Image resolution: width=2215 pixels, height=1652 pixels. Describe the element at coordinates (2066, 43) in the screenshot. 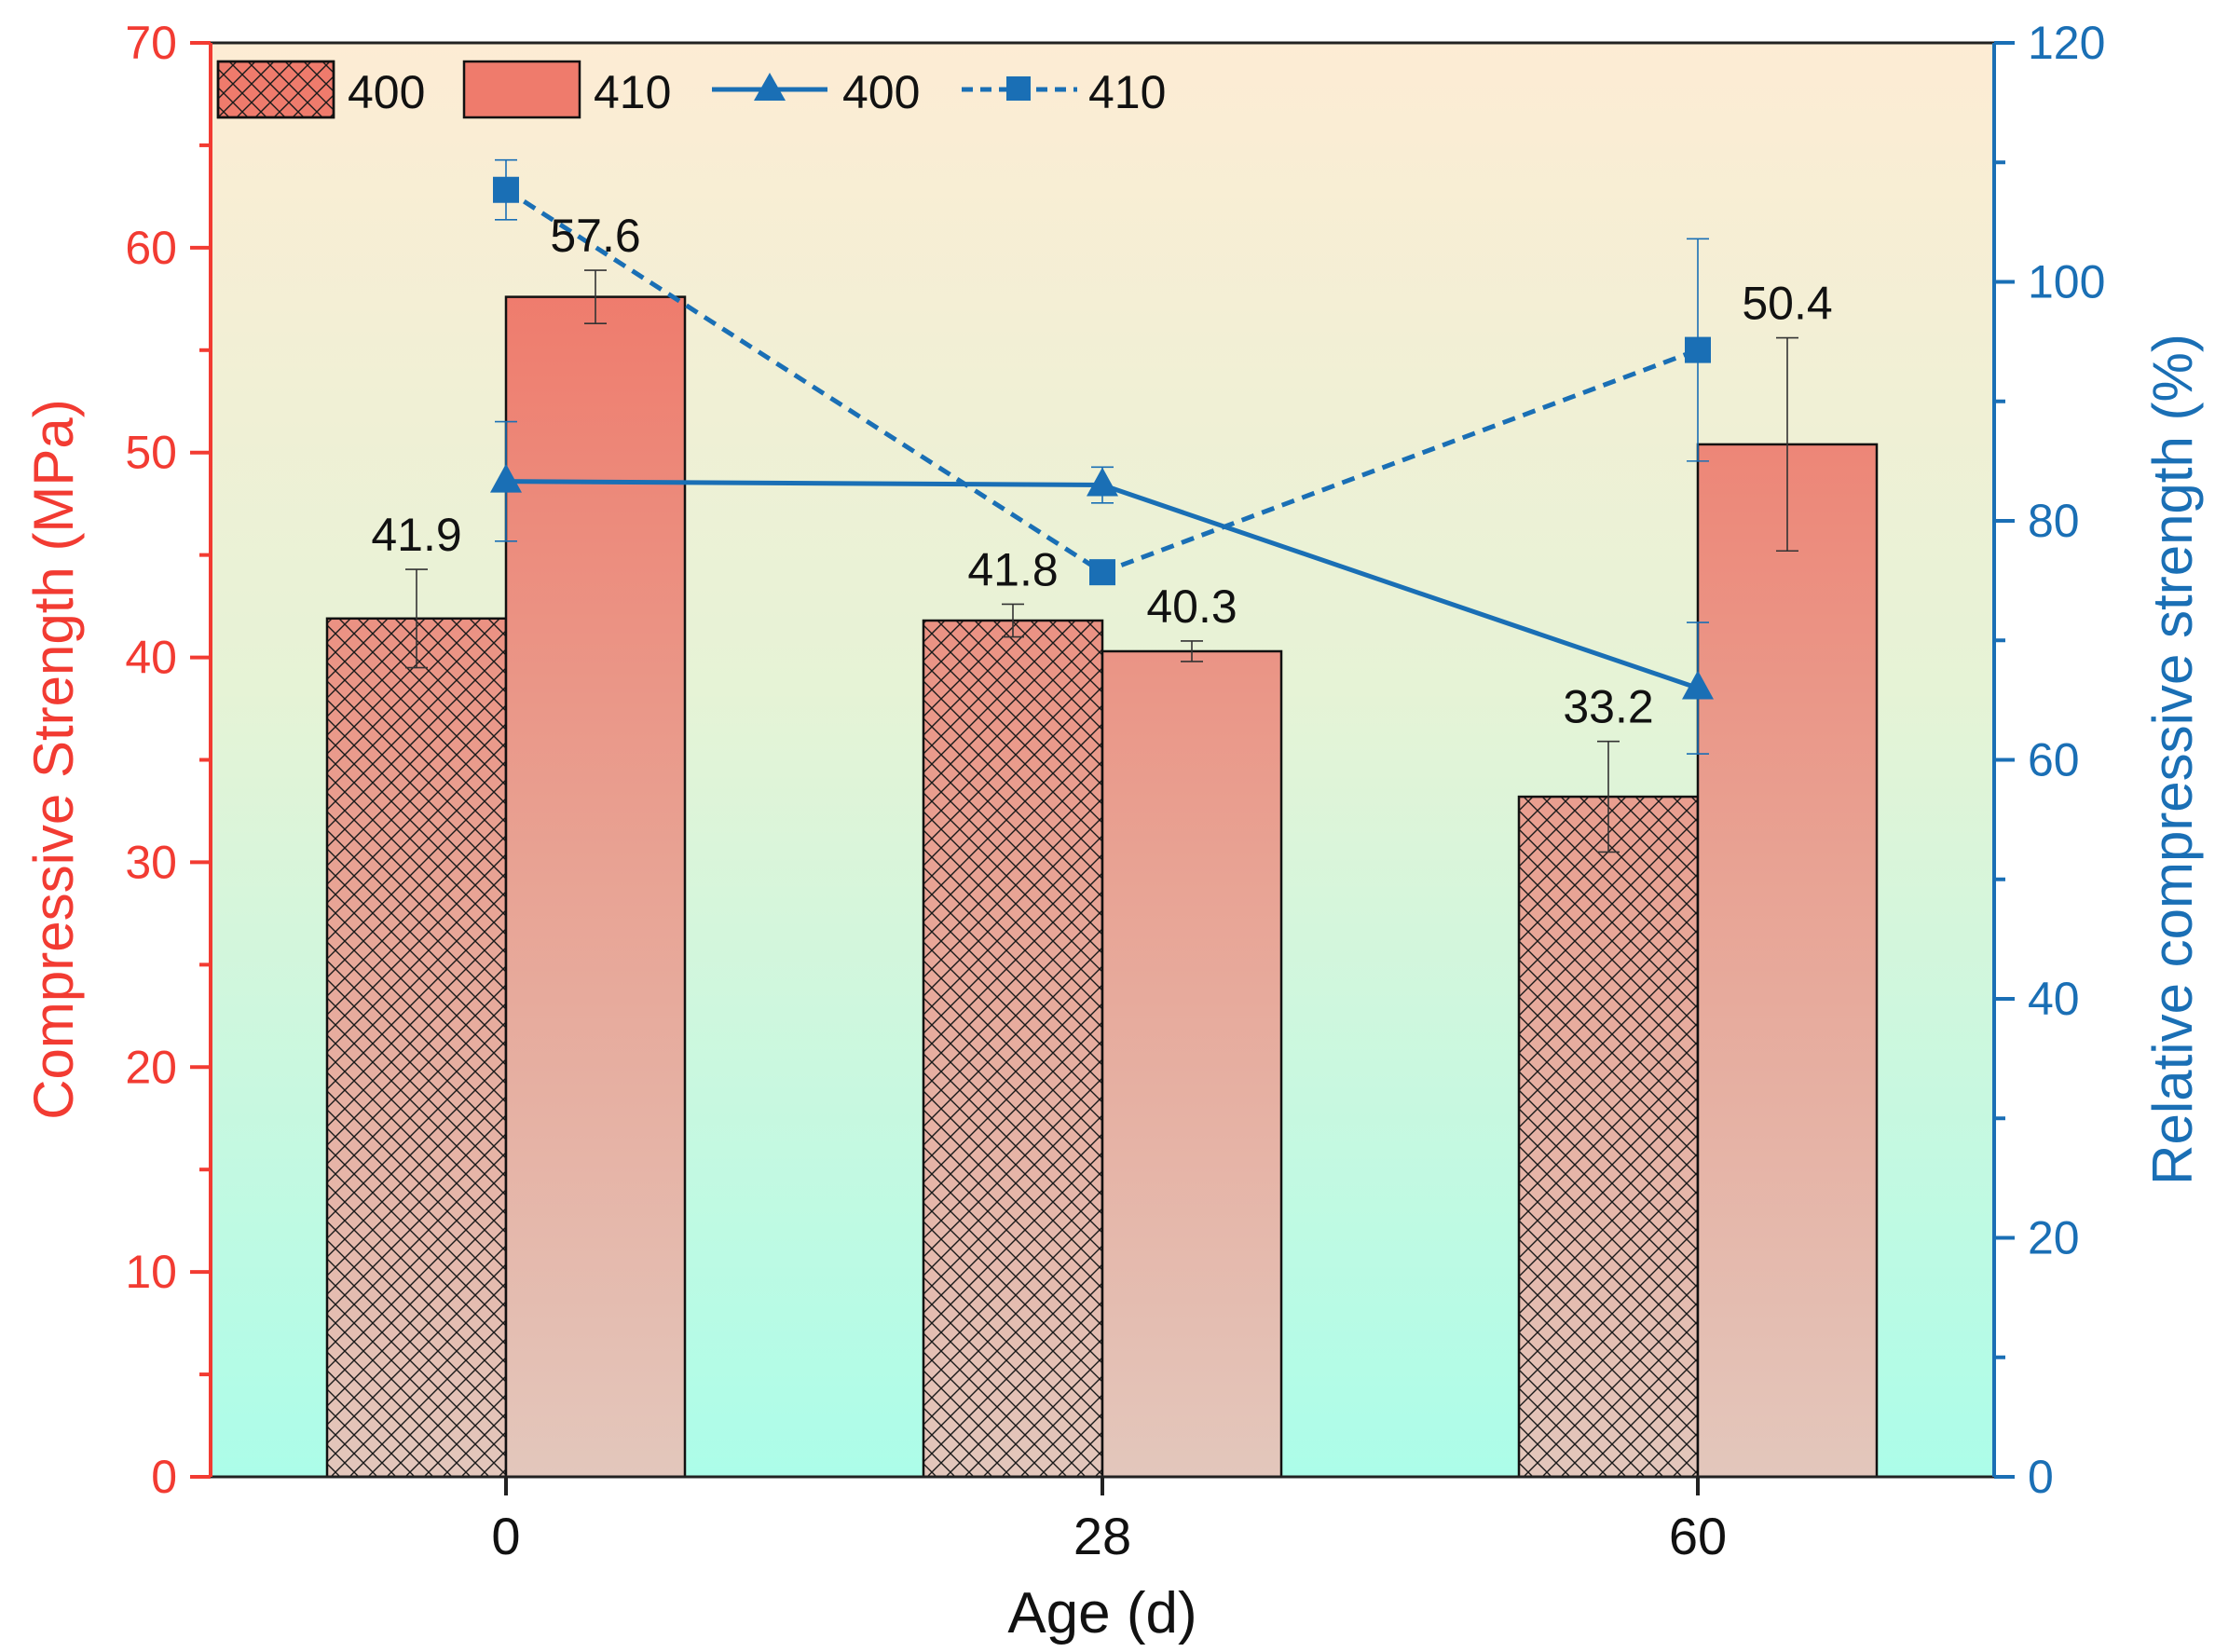

I see `y-right-tick-label-120: 120` at that location.